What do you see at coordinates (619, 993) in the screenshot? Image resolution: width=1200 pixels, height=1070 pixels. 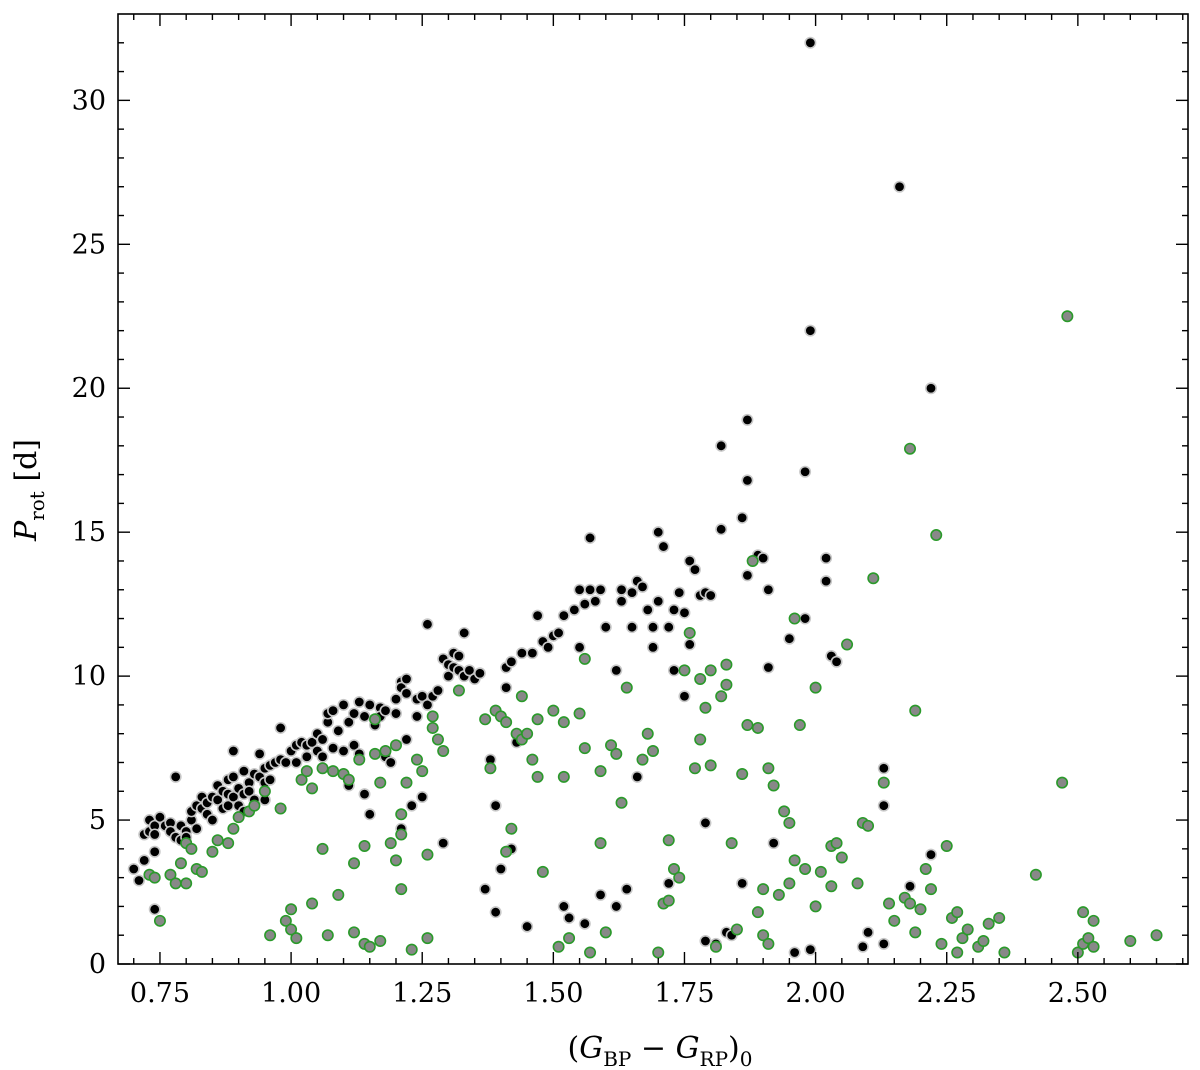 I see `x-tick-labels: 0.75 1.00 1.25 1.50 1.75 2.00 2.25 2.50` at bounding box center [619, 993].